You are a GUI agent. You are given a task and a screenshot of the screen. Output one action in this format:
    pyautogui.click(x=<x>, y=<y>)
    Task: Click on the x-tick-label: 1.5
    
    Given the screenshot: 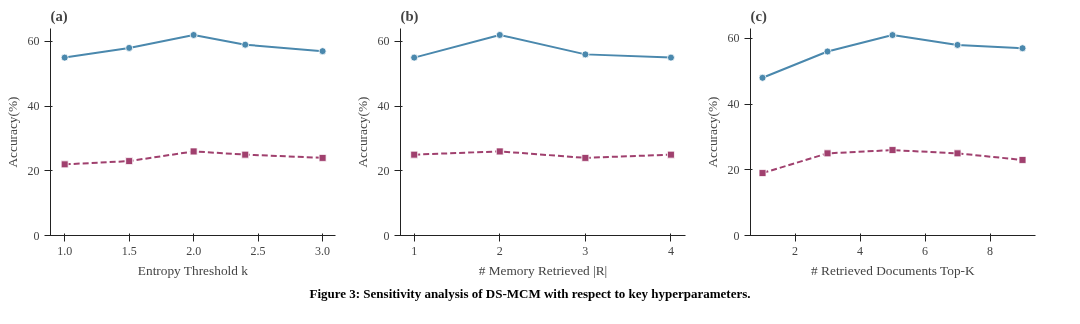 What is the action you would take?
    pyautogui.click(x=129, y=250)
    